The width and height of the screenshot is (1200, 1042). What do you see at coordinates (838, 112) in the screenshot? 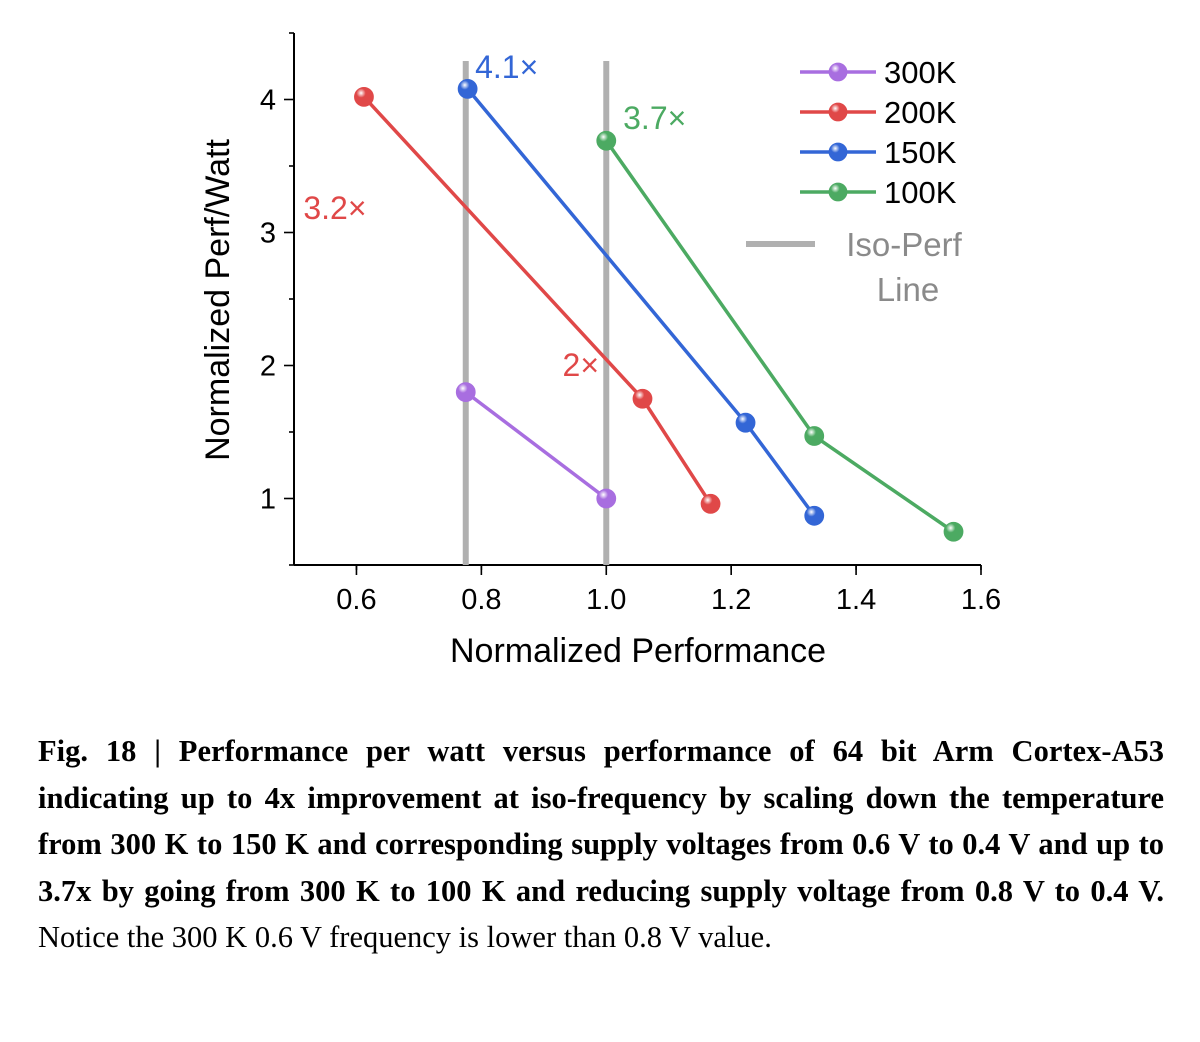
I see `legend-marker-200K` at bounding box center [838, 112].